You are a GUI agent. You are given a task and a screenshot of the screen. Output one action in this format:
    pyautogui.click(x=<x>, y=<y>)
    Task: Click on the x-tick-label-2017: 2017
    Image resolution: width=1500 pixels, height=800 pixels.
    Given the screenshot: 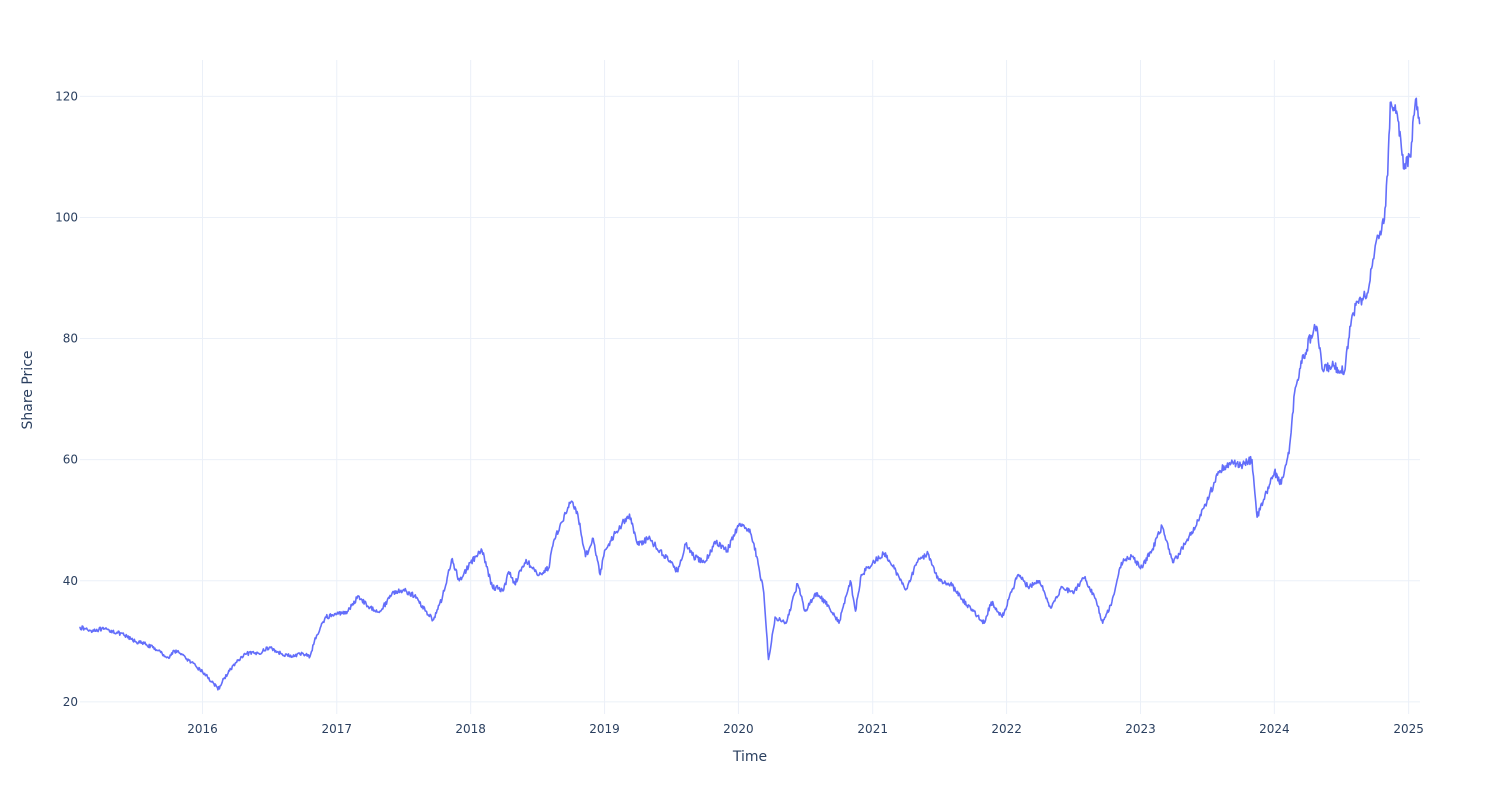 What is the action you would take?
    pyautogui.click(x=337, y=729)
    